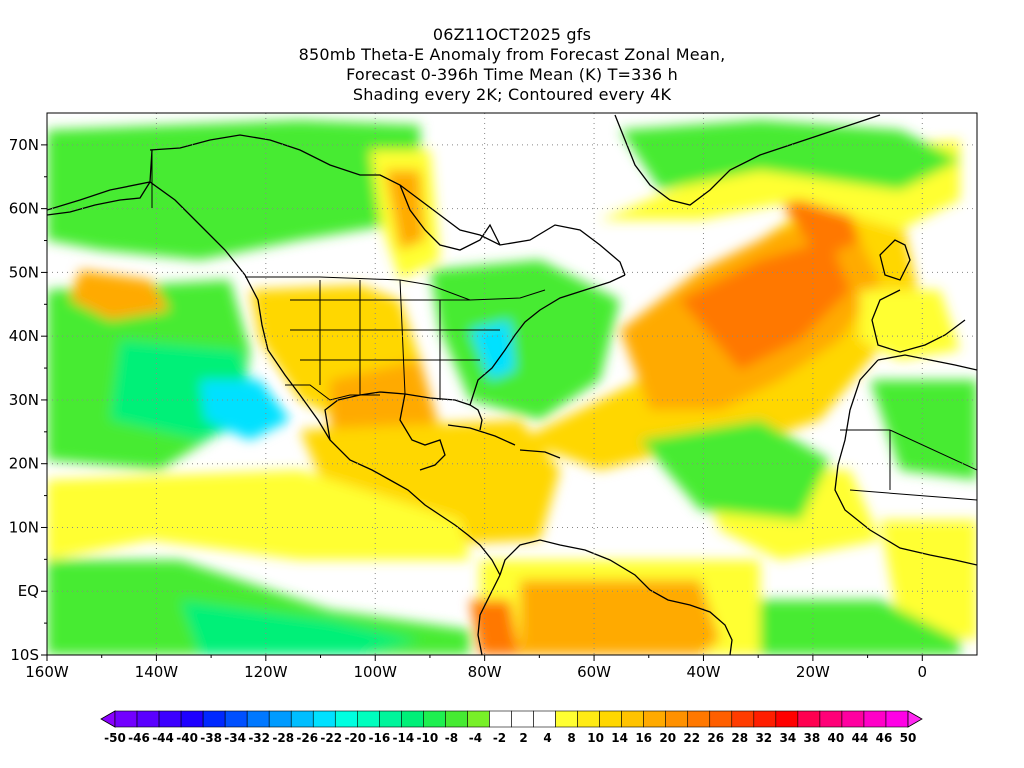  Describe the element at coordinates (523, 738) in the screenshot. I see `colorbar-label: 2` at that location.